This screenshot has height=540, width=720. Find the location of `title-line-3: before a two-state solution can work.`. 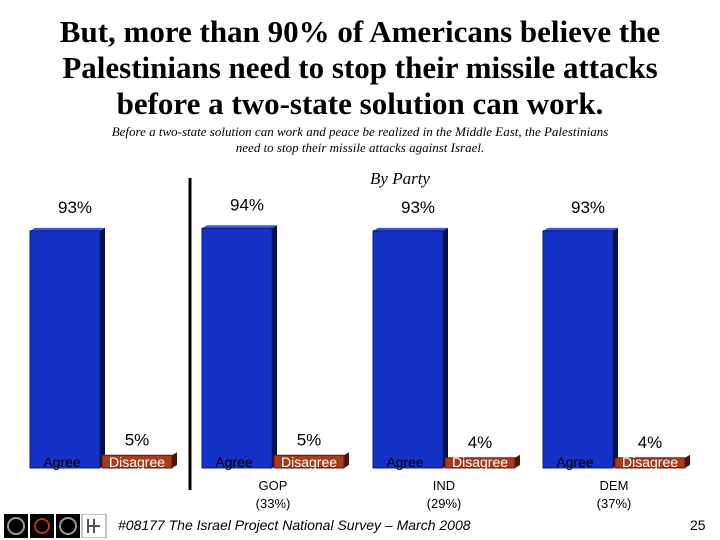

title-line-3: before a two-state solution can work. is located at coordinates (360, 103).